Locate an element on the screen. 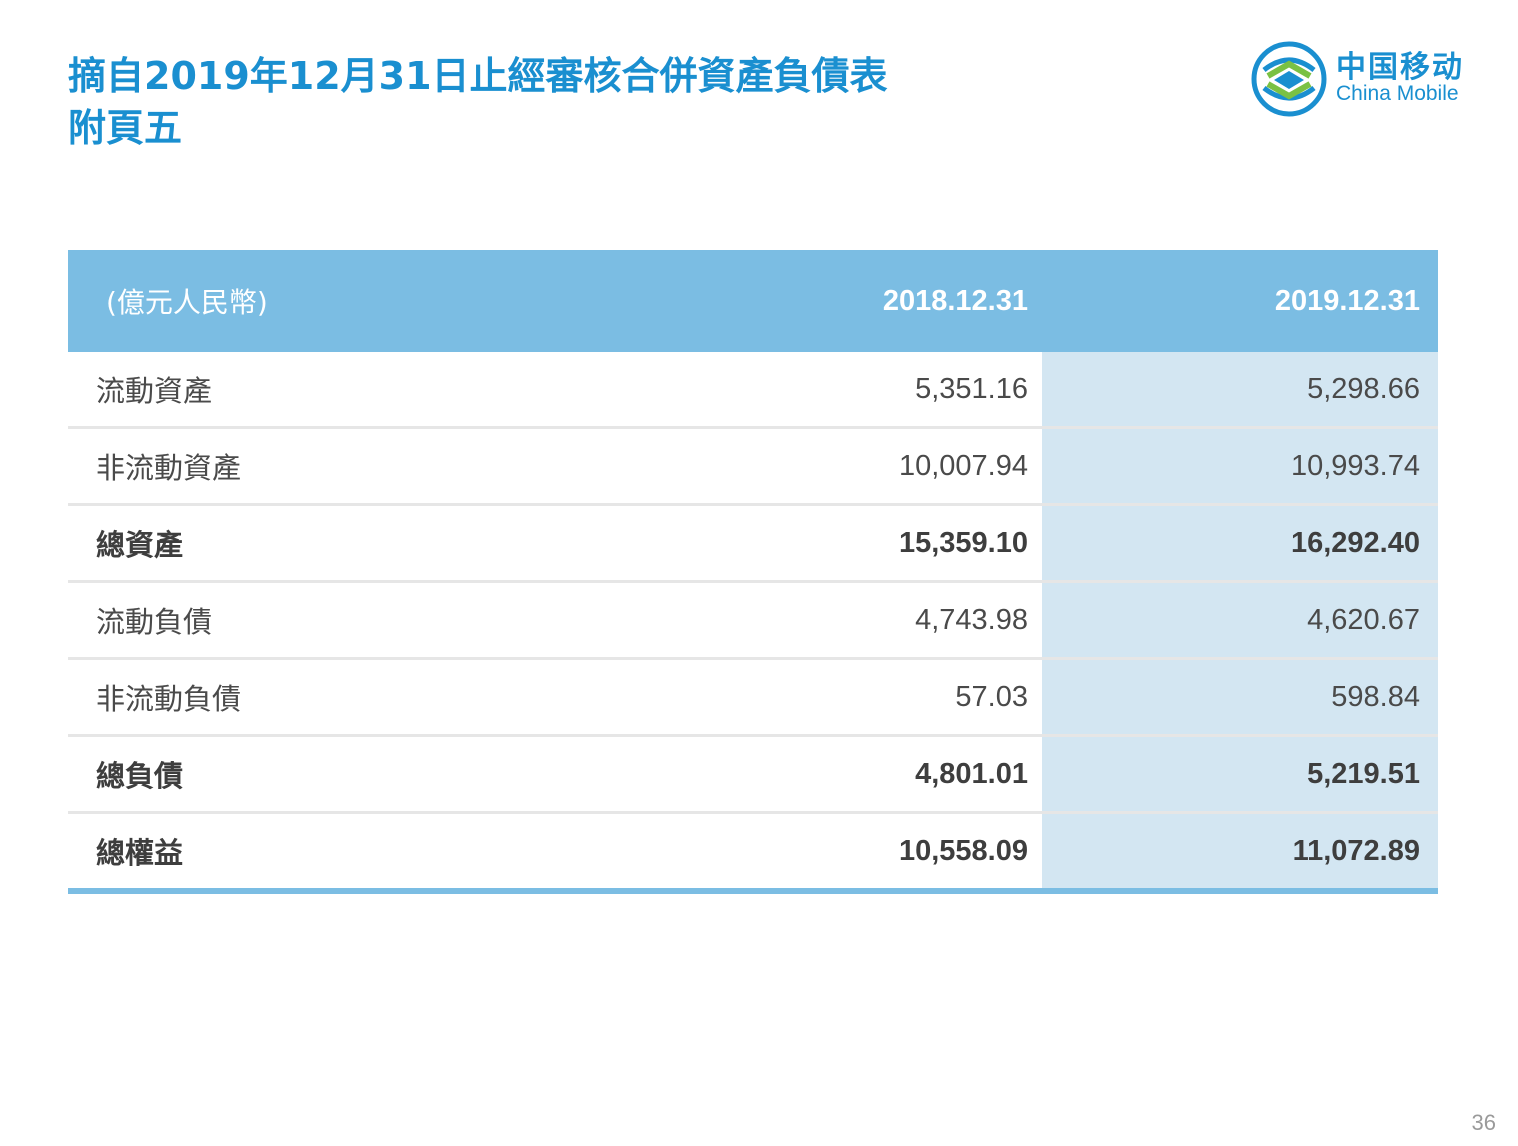  value-2019: 598.84 is located at coordinates (1240, 697).